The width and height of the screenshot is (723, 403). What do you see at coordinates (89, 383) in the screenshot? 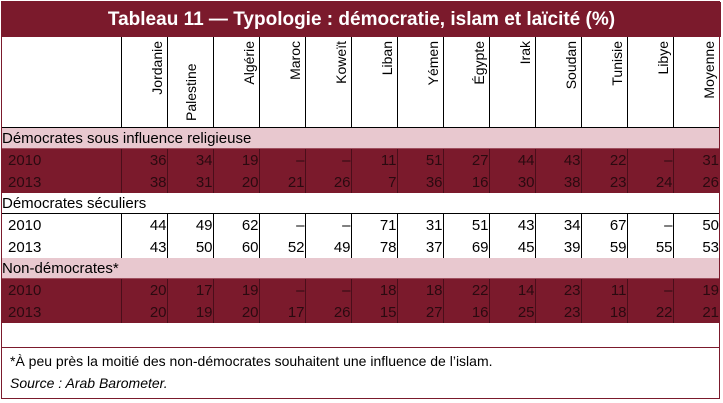
I see `source-note: Source : Arab Barometer.` at bounding box center [89, 383].